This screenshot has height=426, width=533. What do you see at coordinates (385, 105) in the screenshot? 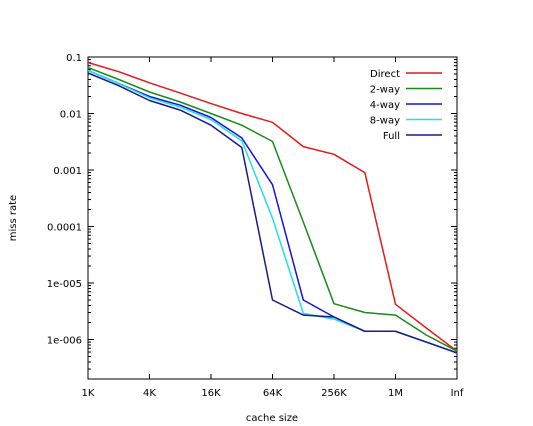
I see `legend-label: 4-way` at bounding box center [385, 105].